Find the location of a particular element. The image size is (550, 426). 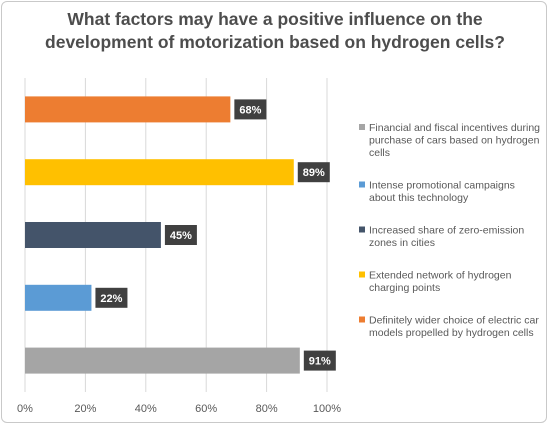

x-tick-label-60: 60% is located at coordinates (206, 409).